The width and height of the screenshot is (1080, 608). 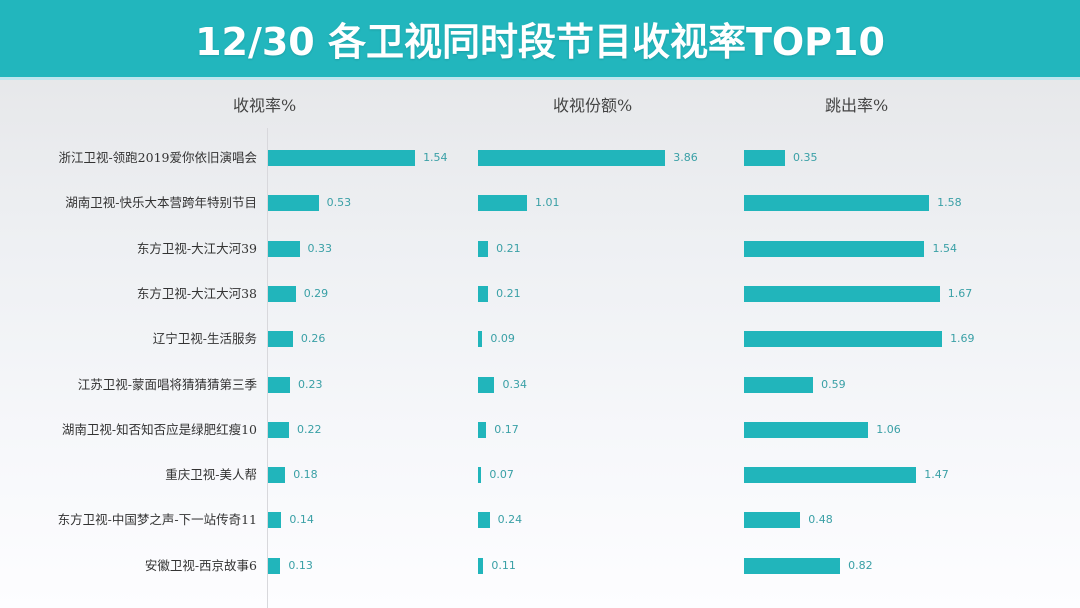 What do you see at coordinates (313, 339) in the screenshot?
I see `bar-value-label: 0.26` at bounding box center [313, 339].